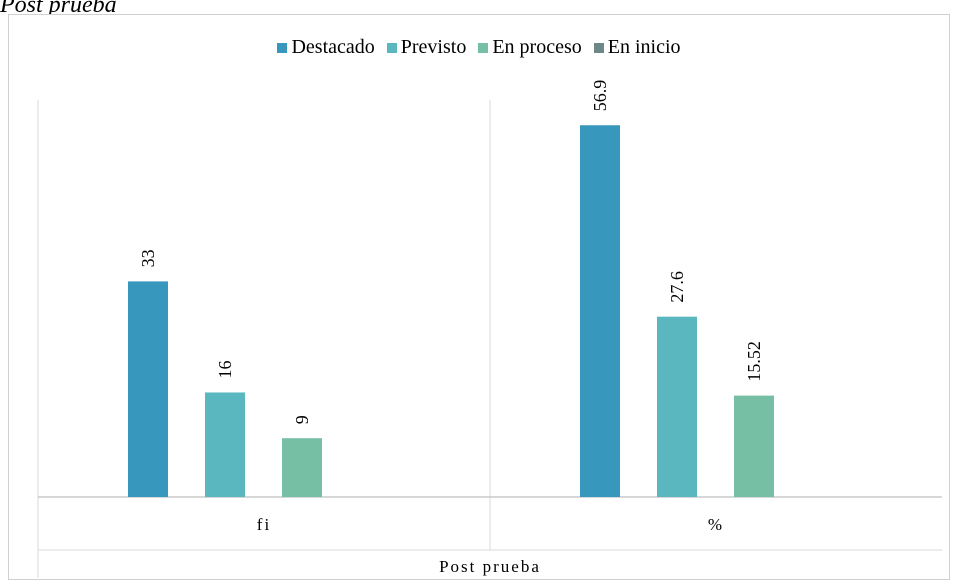  I want to click on data-label: 9, so click(302, 419).